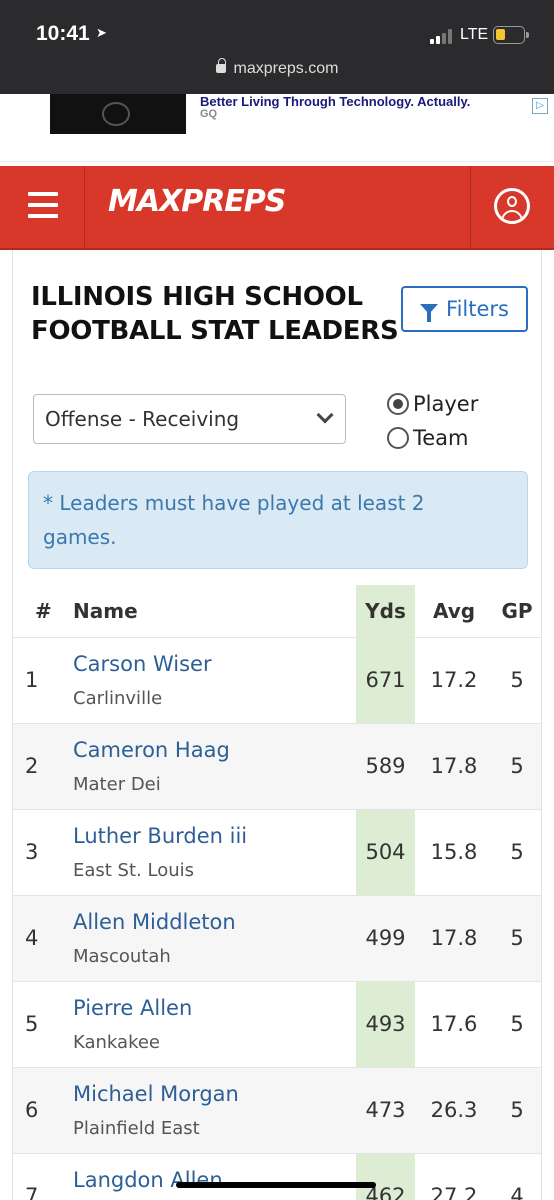  I want to click on table-row: 4 Allen Middleton Mascoutah 499 17.8 5, so click(277, 938).